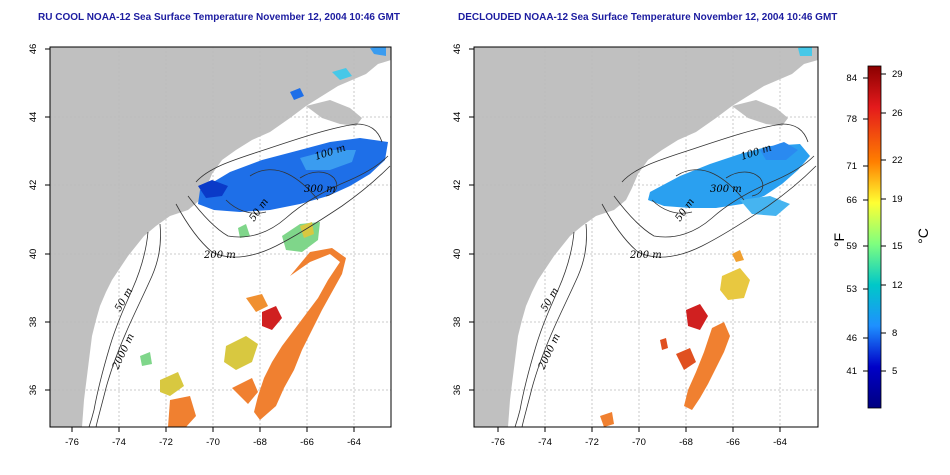  What do you see at coordinates (897, 199) in the screenshot?
I see `colorbar-c-tick-19: 19` at bounding box center [897, 199].